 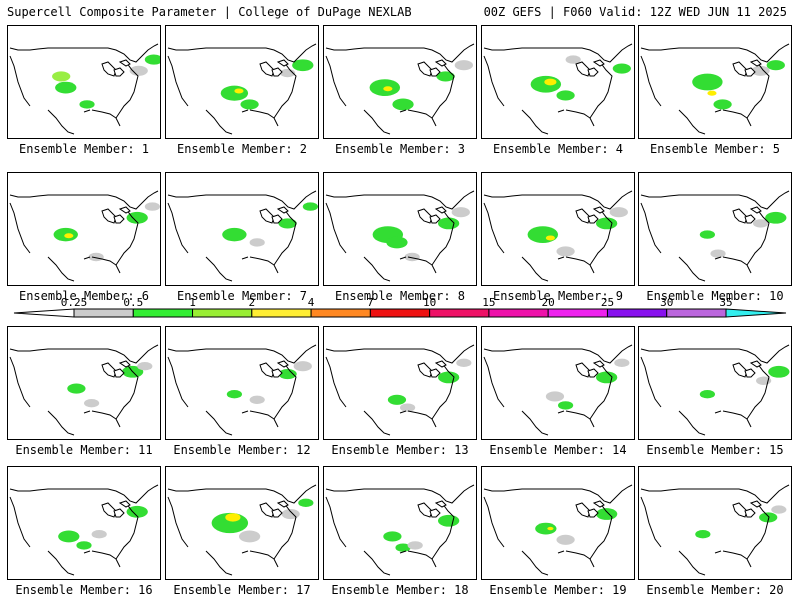 I want to click on member-label: Ensemble Member: 10, so click(x=715, y=296).